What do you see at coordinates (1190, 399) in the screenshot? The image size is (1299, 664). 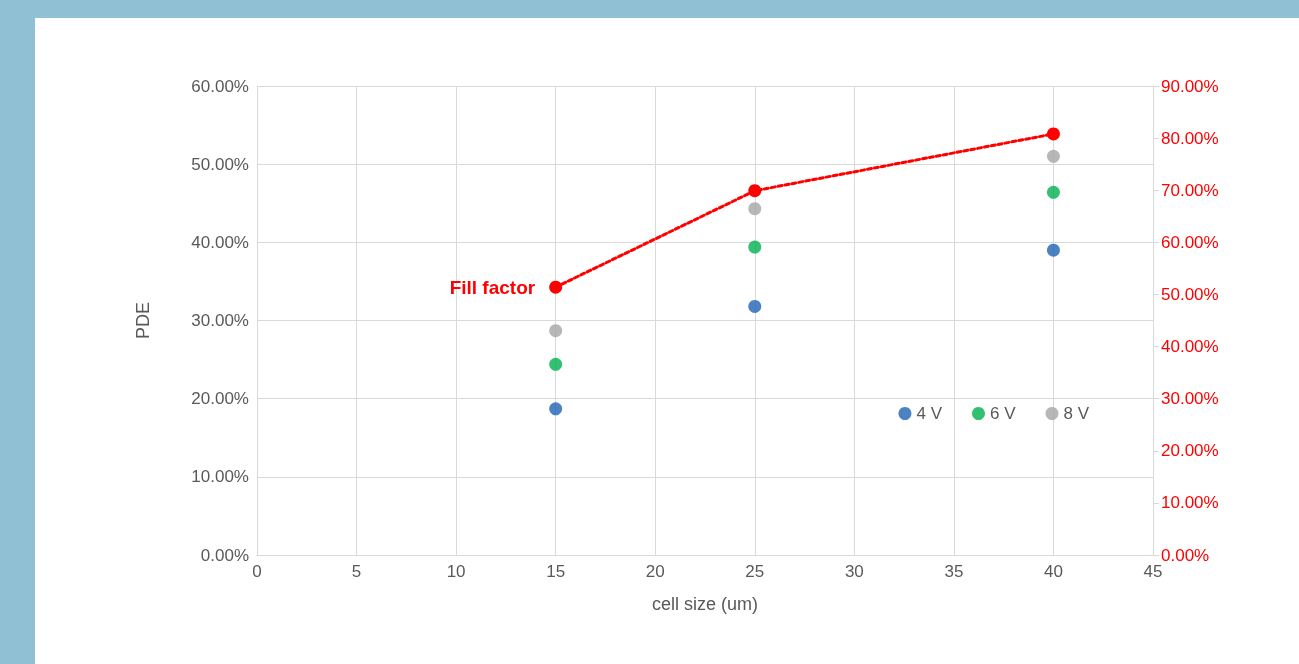 I see `y2-tick-label: 30.00%` at bounding box center [1190, 399].